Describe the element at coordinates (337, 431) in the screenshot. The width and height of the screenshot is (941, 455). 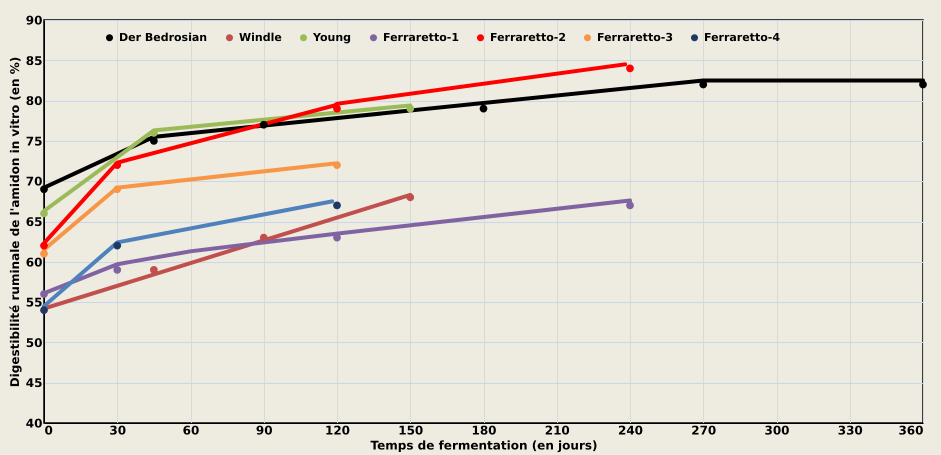
I see `x-tick-label: 120` at that location.